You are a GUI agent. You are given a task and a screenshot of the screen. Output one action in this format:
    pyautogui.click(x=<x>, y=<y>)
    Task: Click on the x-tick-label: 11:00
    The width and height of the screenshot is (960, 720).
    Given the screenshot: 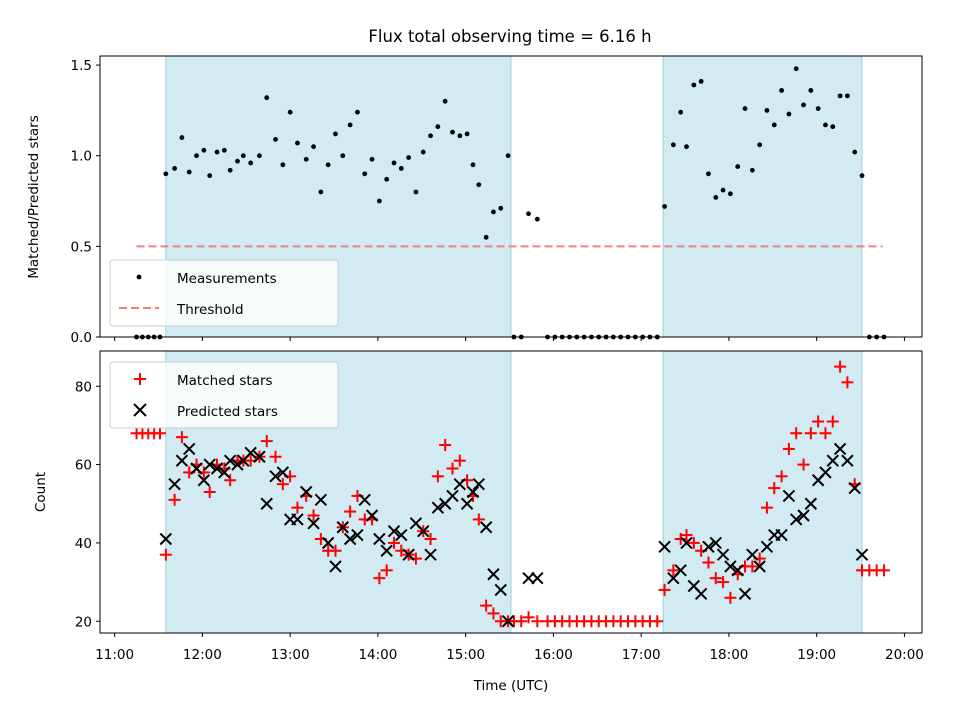 What is the action you would take?
    pyautogui.click(x=114, y=655)
    